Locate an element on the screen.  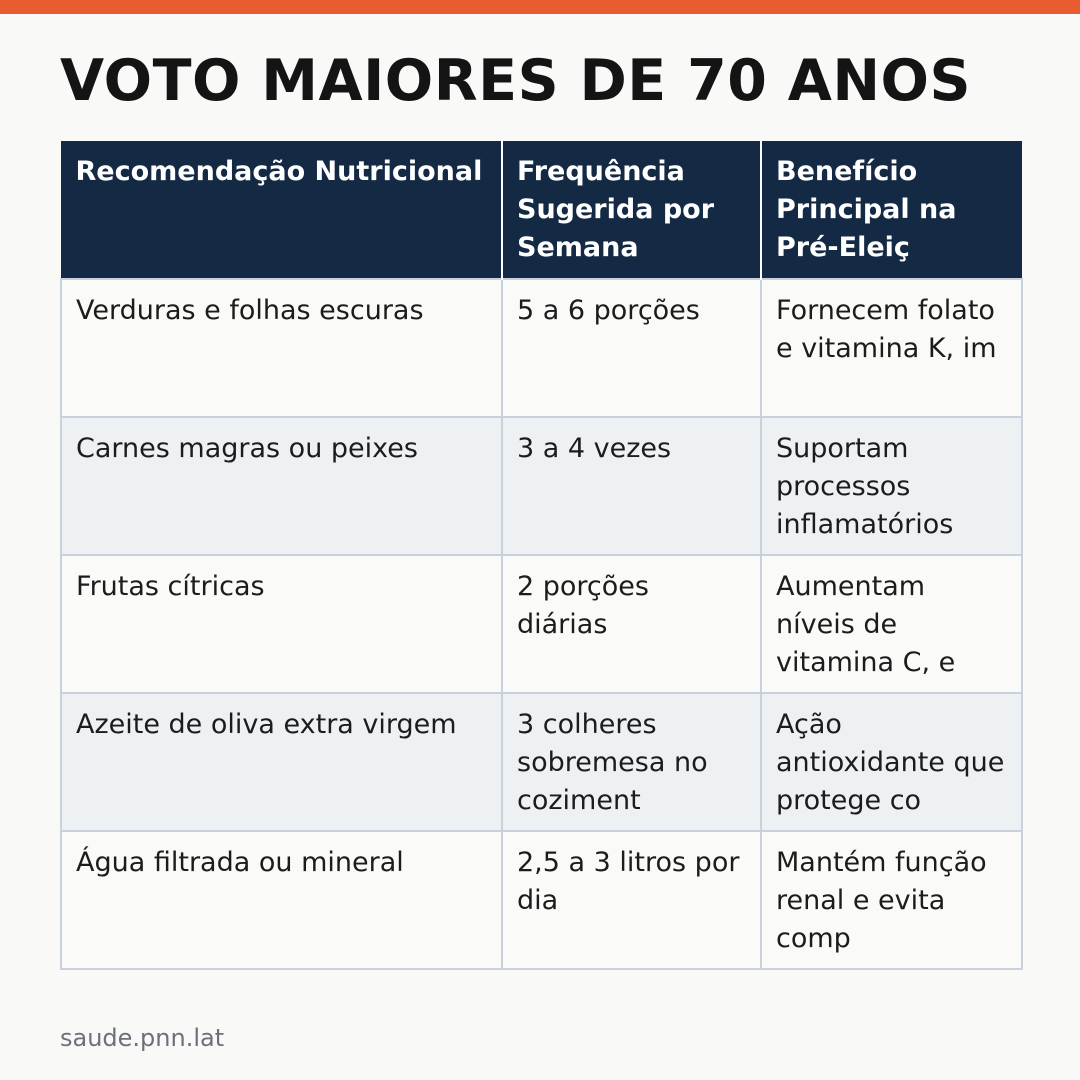
cell-recommendation: Azeite de oliva extra virgem is located at coordinates (281, 762).